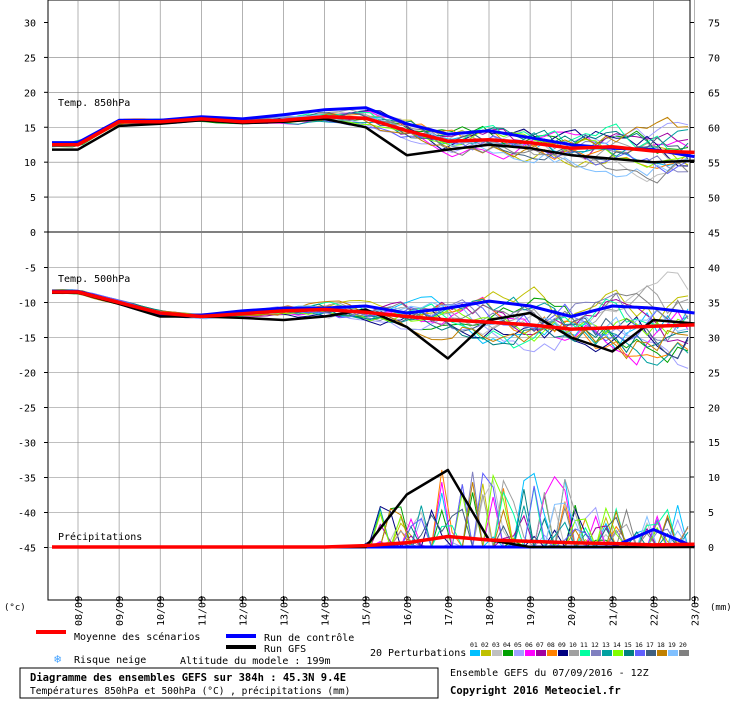 The height and width of the screenshot is (704, 740). Describe the element at coordinates (15, 608) in the screenshot. I see `y-unit-left: (°c)` at that location.